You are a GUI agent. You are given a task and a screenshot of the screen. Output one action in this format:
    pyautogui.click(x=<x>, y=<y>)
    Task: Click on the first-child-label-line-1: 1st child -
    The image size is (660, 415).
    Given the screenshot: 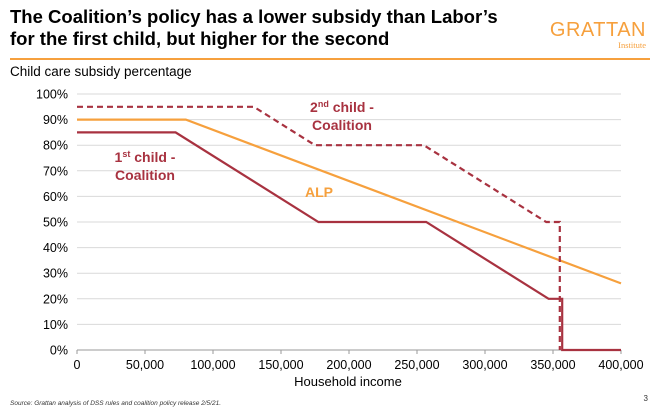 What is the action you would take?
    pyautogui.click(x=145, y=157)
    